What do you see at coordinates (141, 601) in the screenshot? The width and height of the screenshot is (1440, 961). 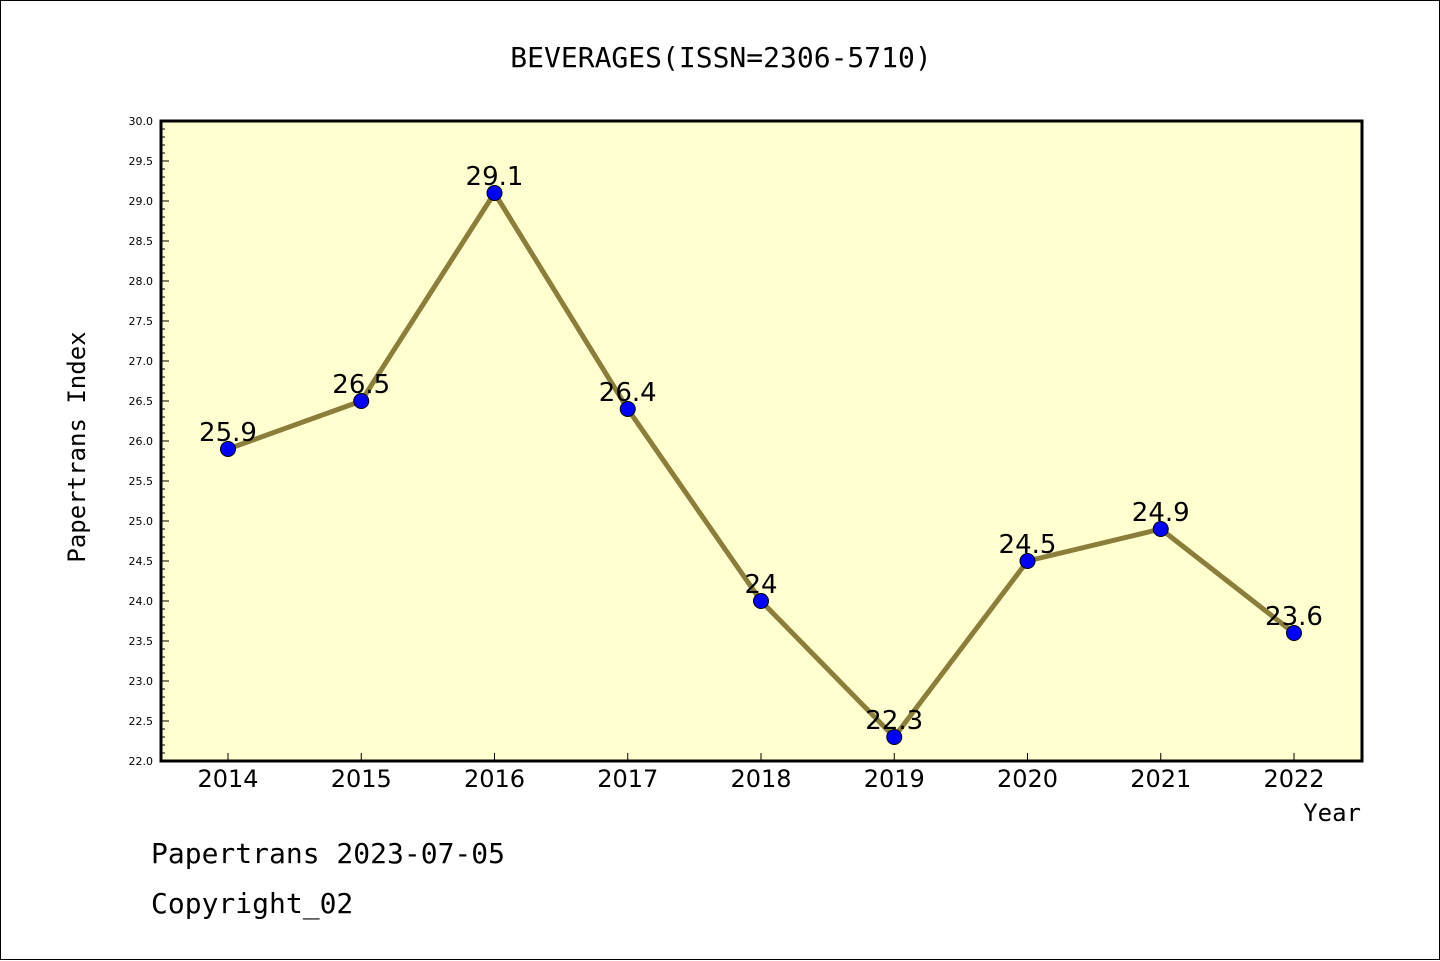 I see `y-tick-label: 24.0` at bounding box center [141, 601].